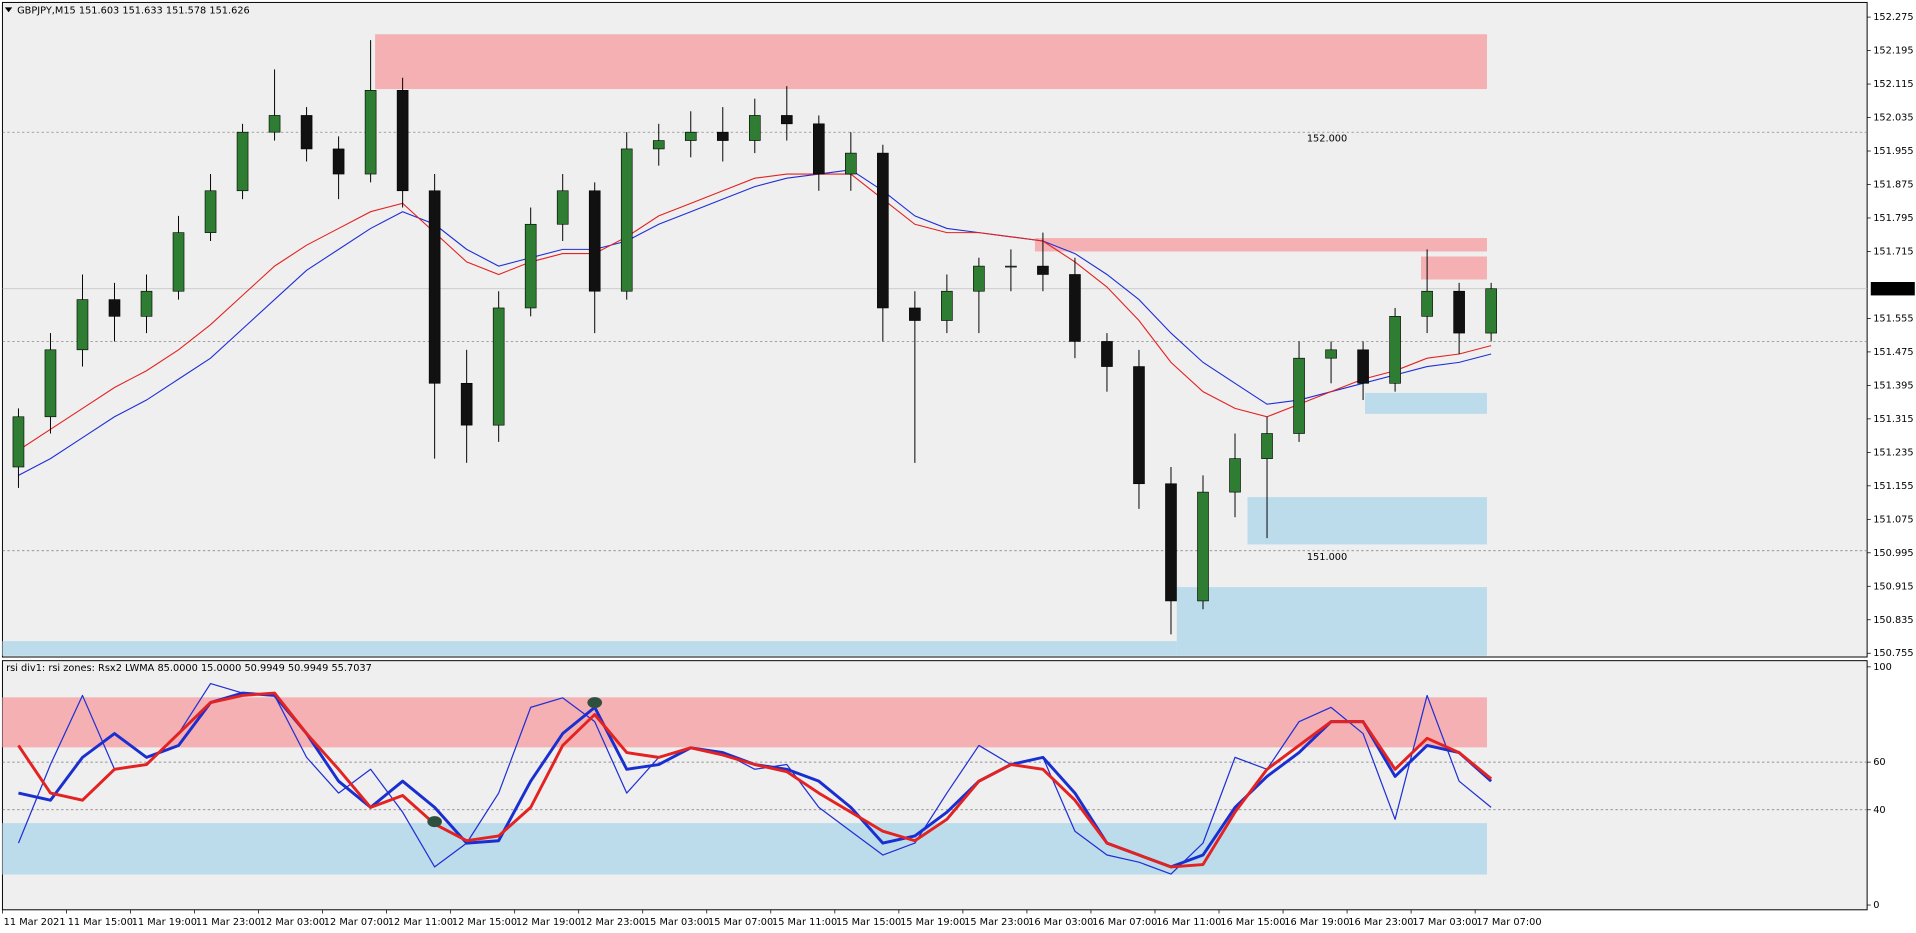 The image size is (1916, 933). I want to click on x-tick-label: 15 Mar 03:00, so click(676, 922).